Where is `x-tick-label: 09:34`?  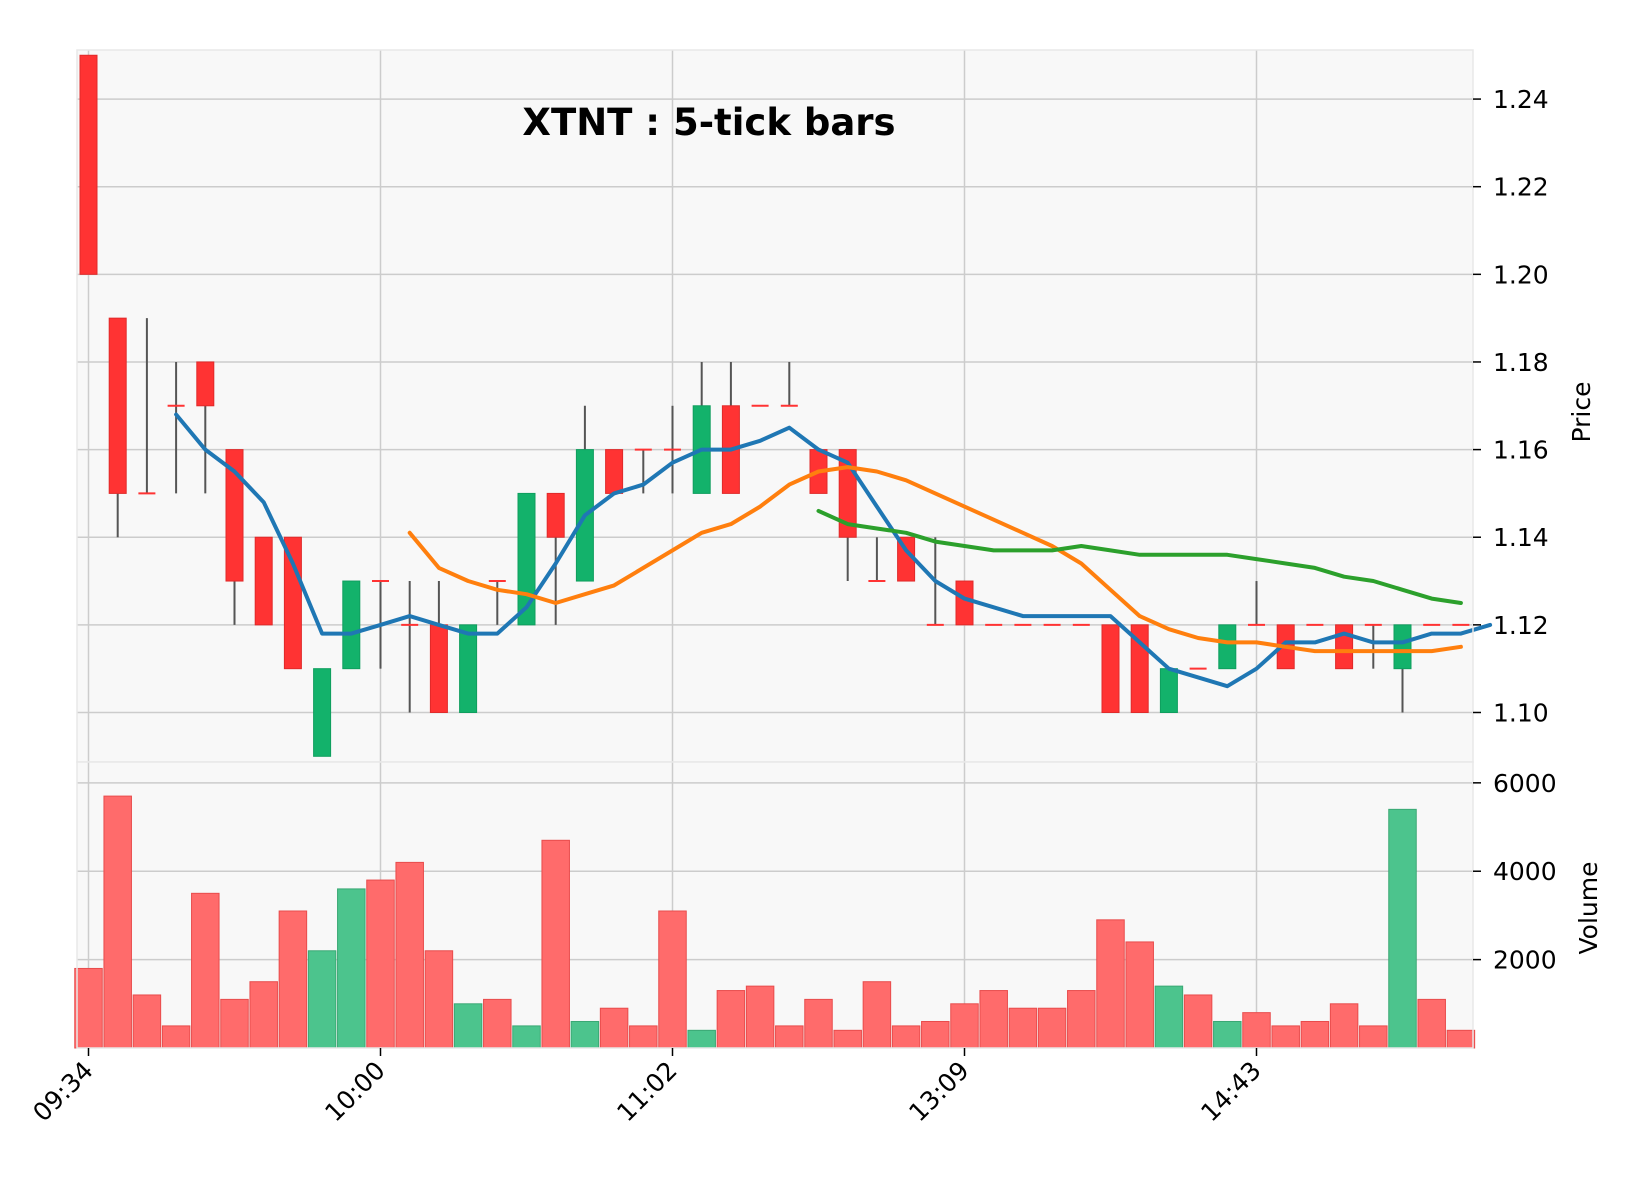
x-tick-label: 09:34 is located at coordinates (62, 1091).